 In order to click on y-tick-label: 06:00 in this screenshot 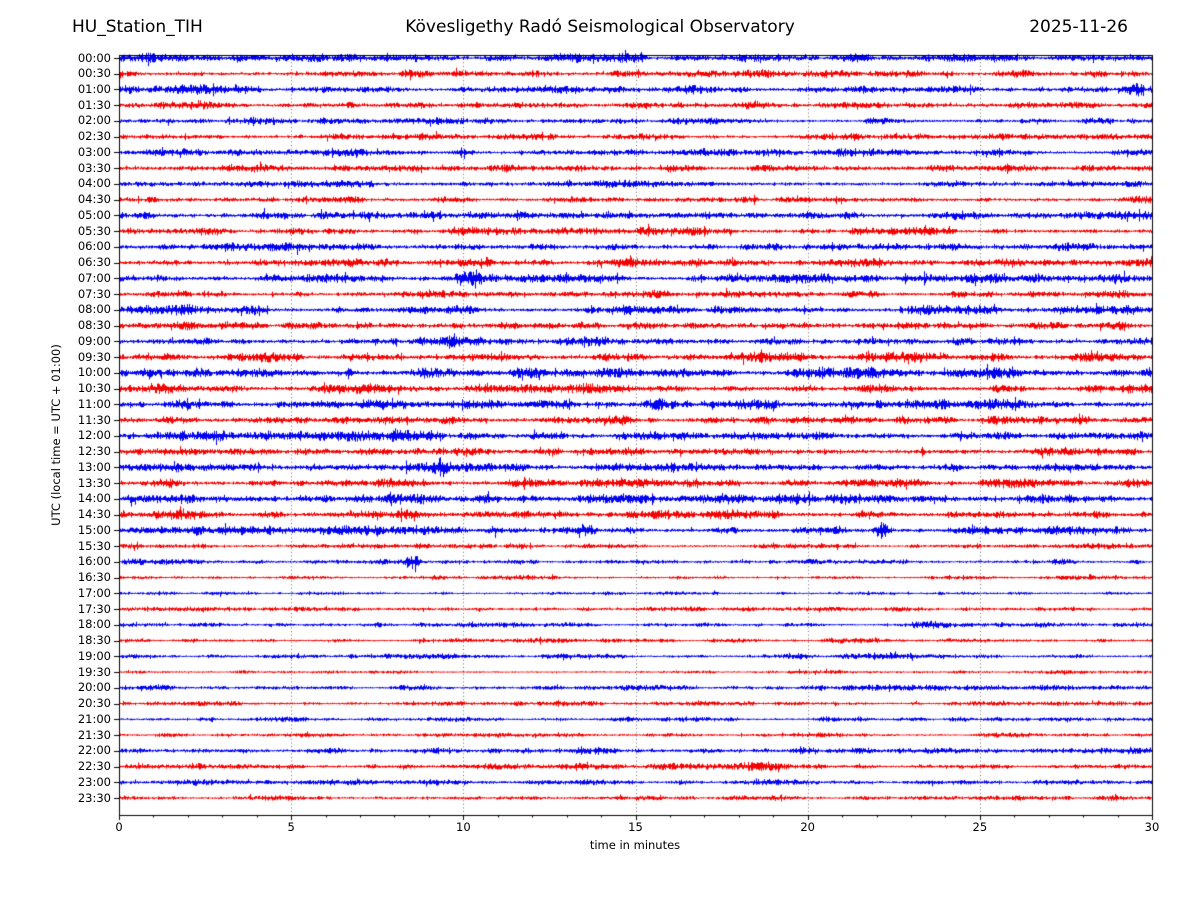, I will do `click(94, 246)`.